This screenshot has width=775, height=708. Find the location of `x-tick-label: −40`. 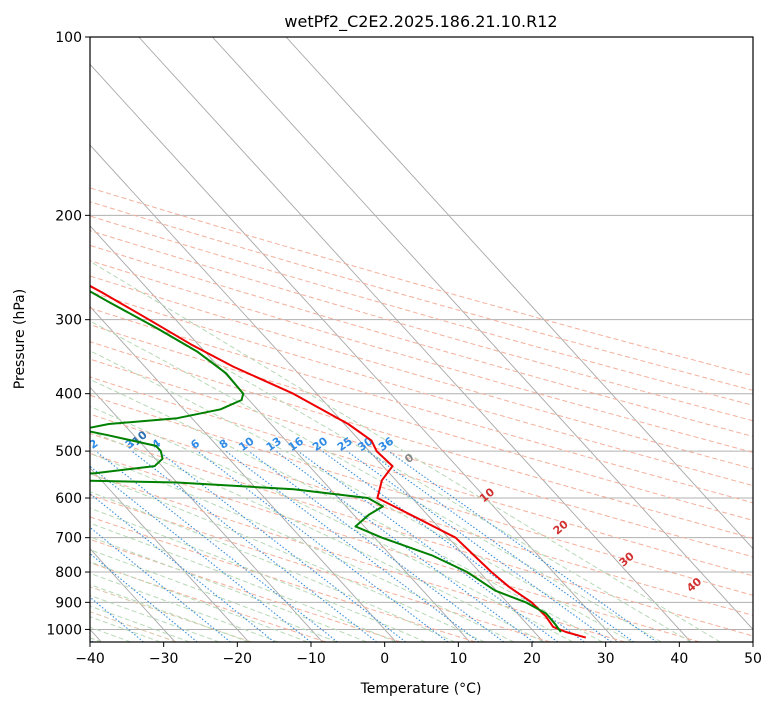

x-tick-label: −40 is located at coordinates (90, 659).